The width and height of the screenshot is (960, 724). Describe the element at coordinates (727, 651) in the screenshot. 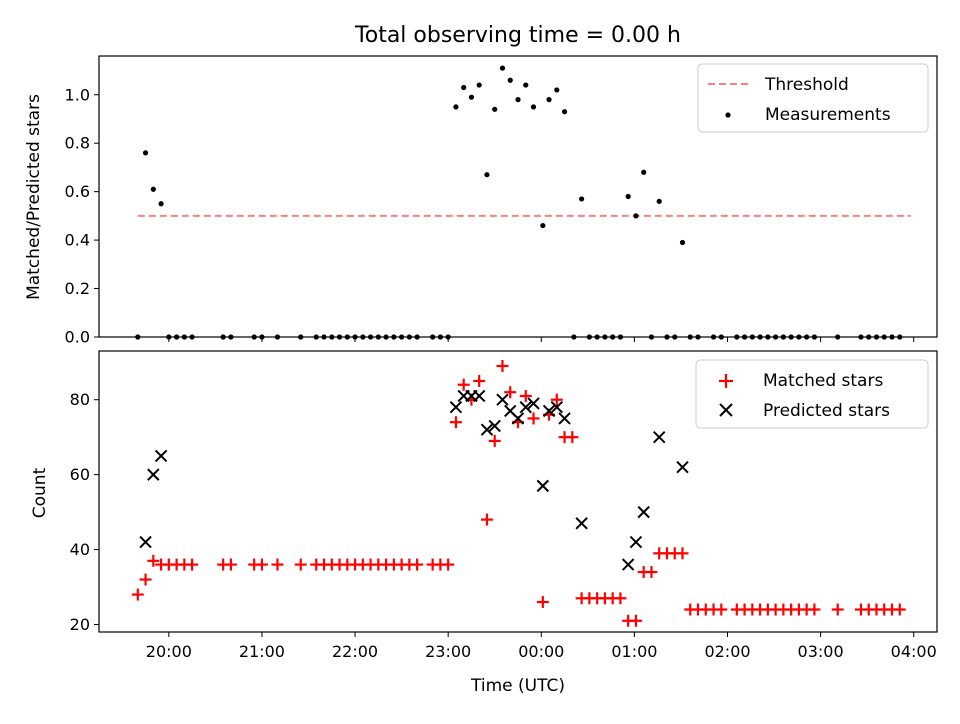

I see `x-tick-label: 02:00` at that location.